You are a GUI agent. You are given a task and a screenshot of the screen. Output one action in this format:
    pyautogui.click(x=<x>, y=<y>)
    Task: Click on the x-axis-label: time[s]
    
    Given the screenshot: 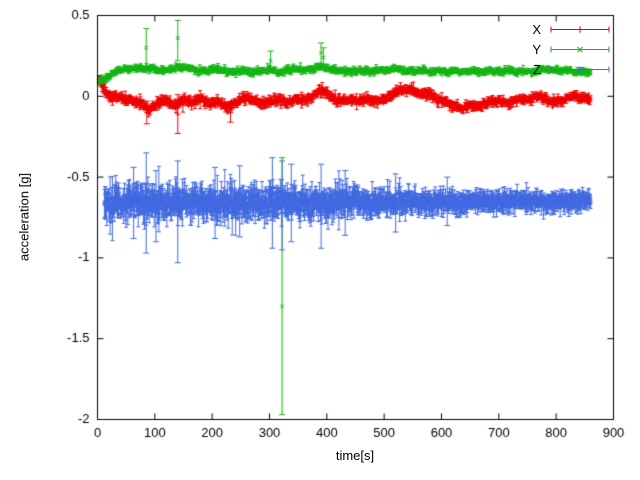 What is the action you would take?
    pyautogui.click(x=355, y=455)
    